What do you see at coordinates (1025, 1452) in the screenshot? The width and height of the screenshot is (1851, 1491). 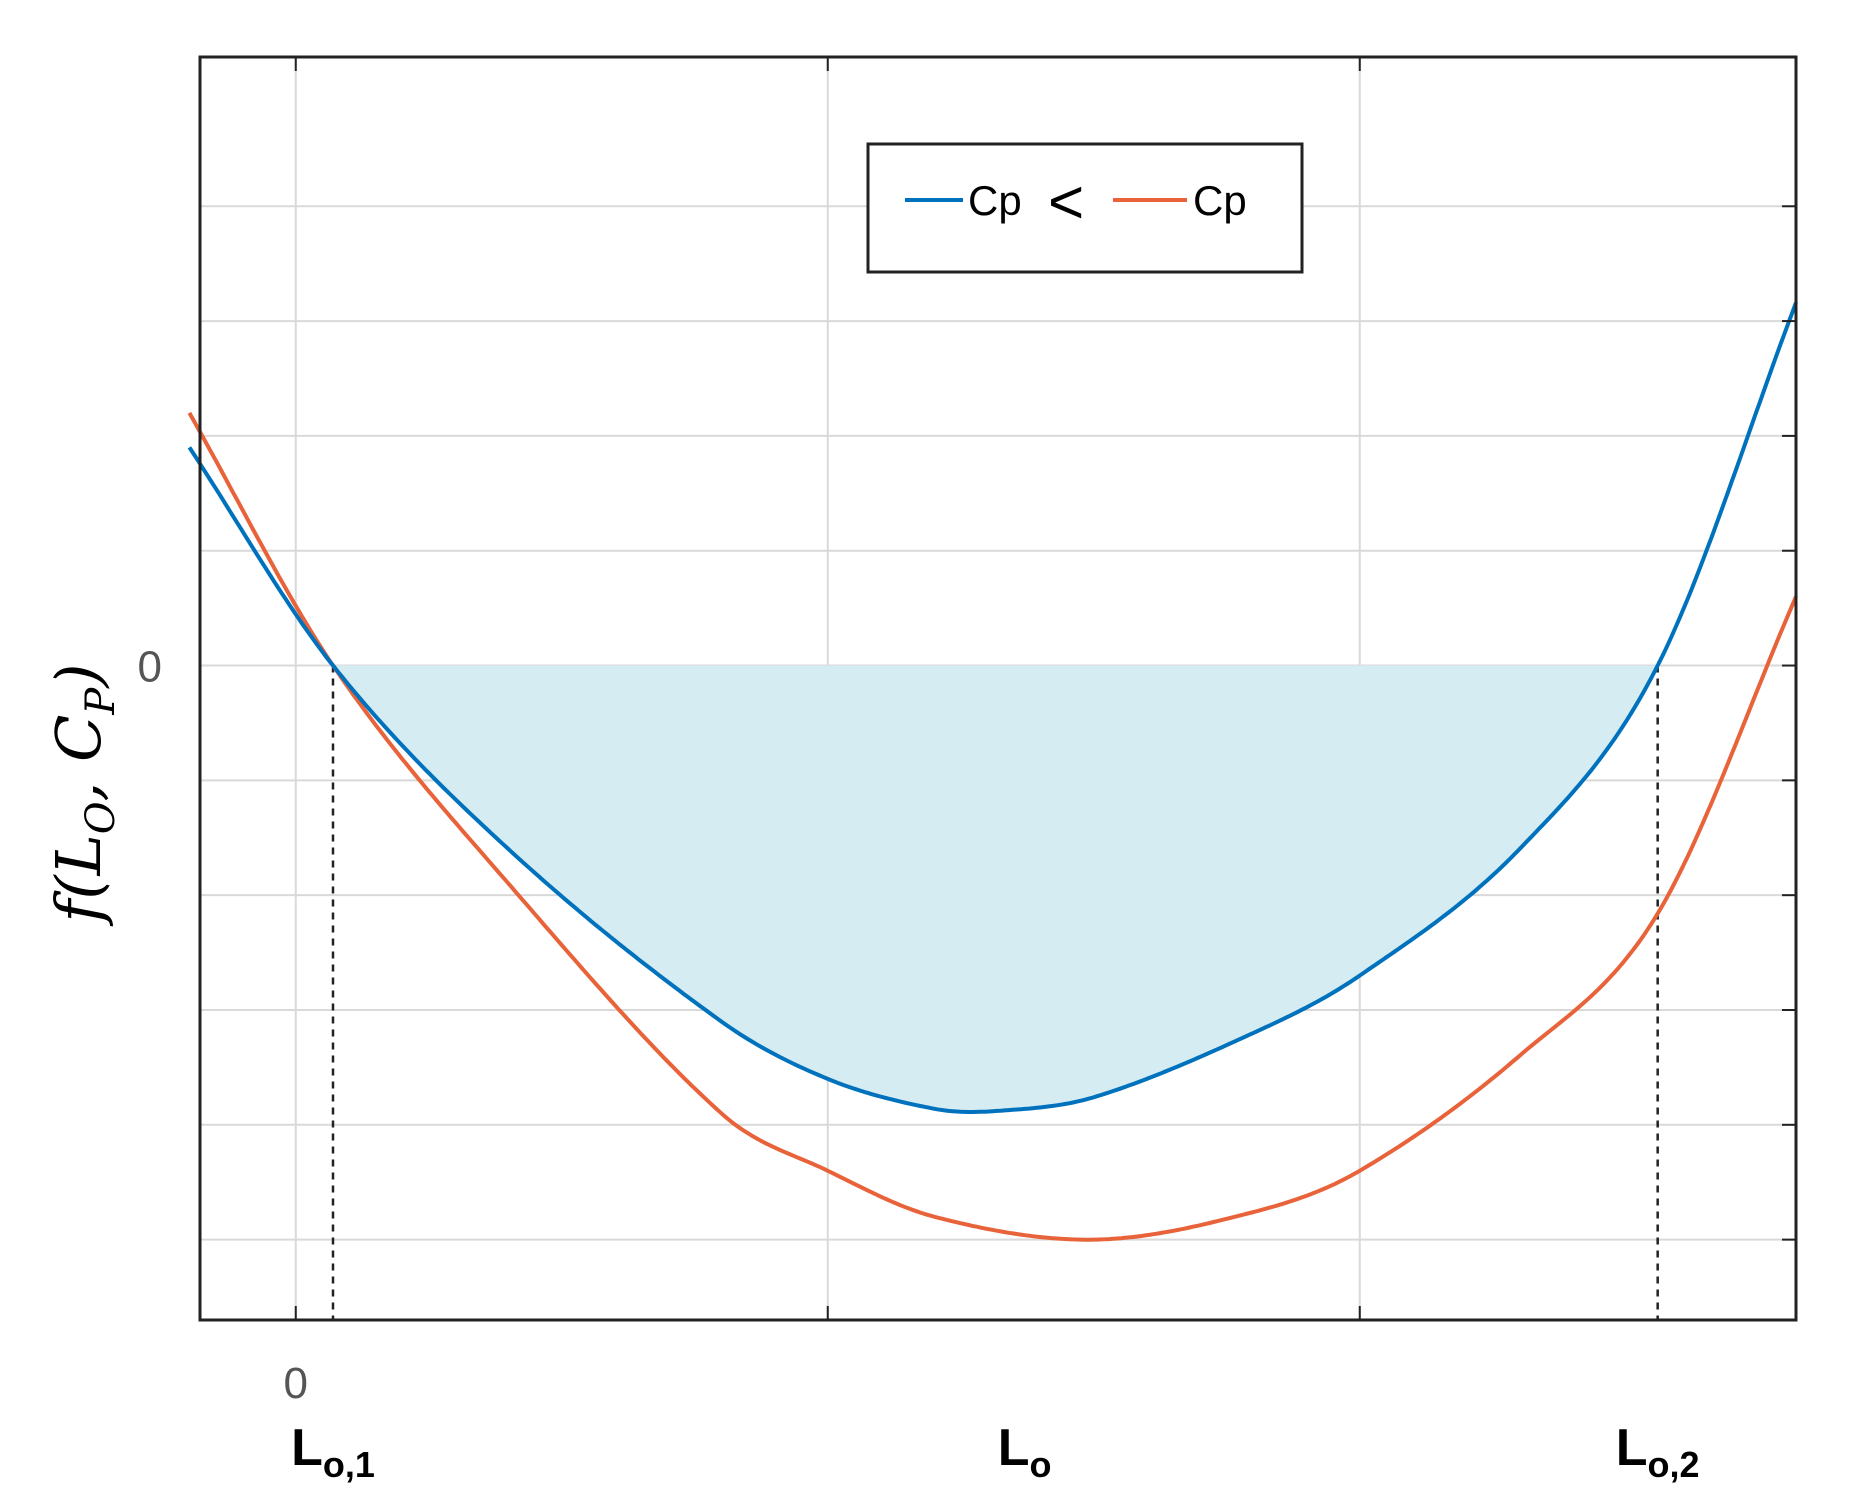 I see `x-center-label: Lo` at bounding box center [1025, 1452].